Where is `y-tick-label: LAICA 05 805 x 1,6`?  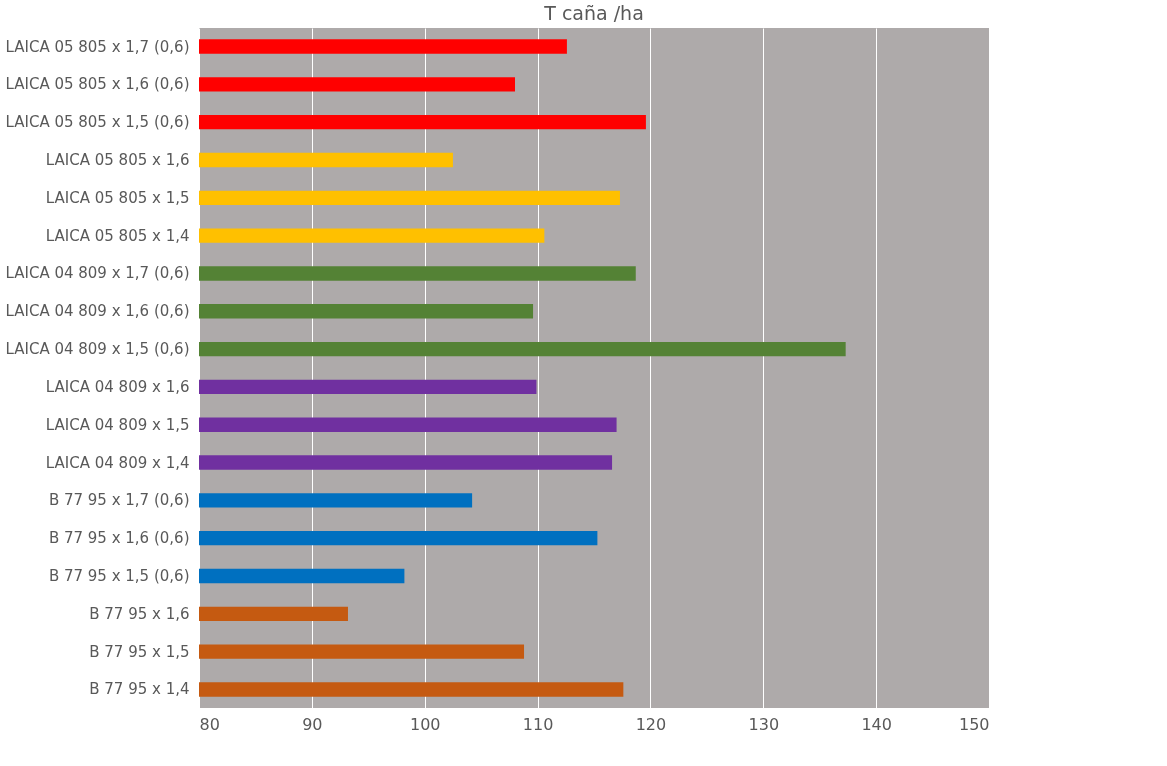 y-tick-label: LAICA 05 805 x 1,6 is located at coordinates (117, 159).